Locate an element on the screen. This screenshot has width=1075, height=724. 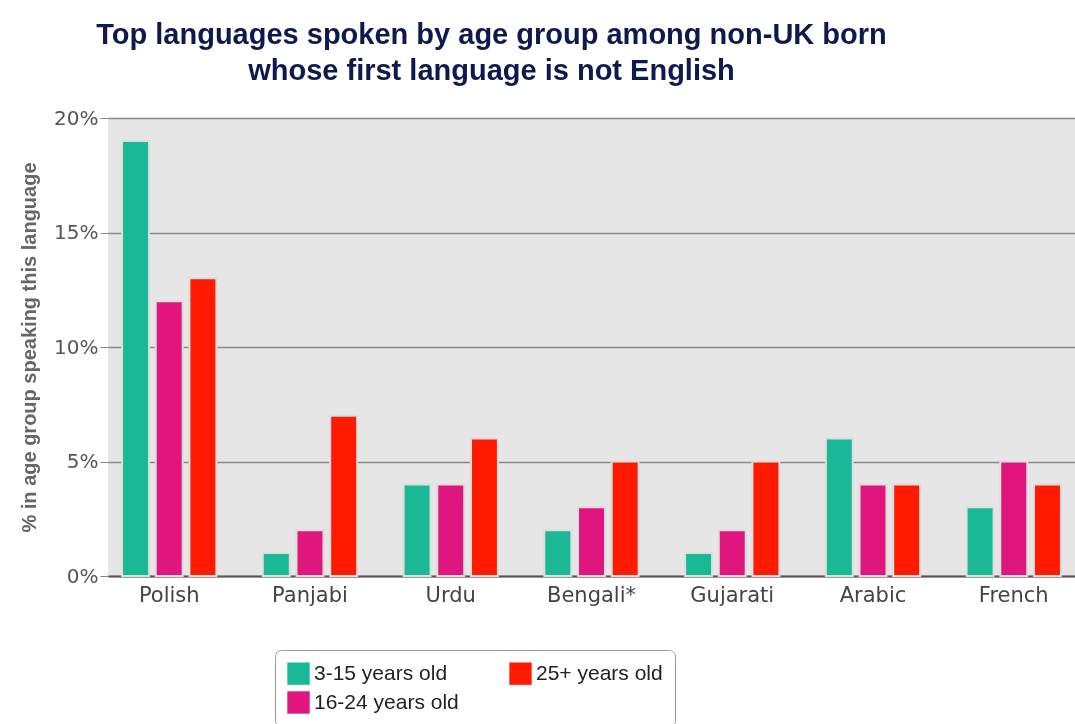
y-tick-label: 15% is located at coordinates (76, 232).